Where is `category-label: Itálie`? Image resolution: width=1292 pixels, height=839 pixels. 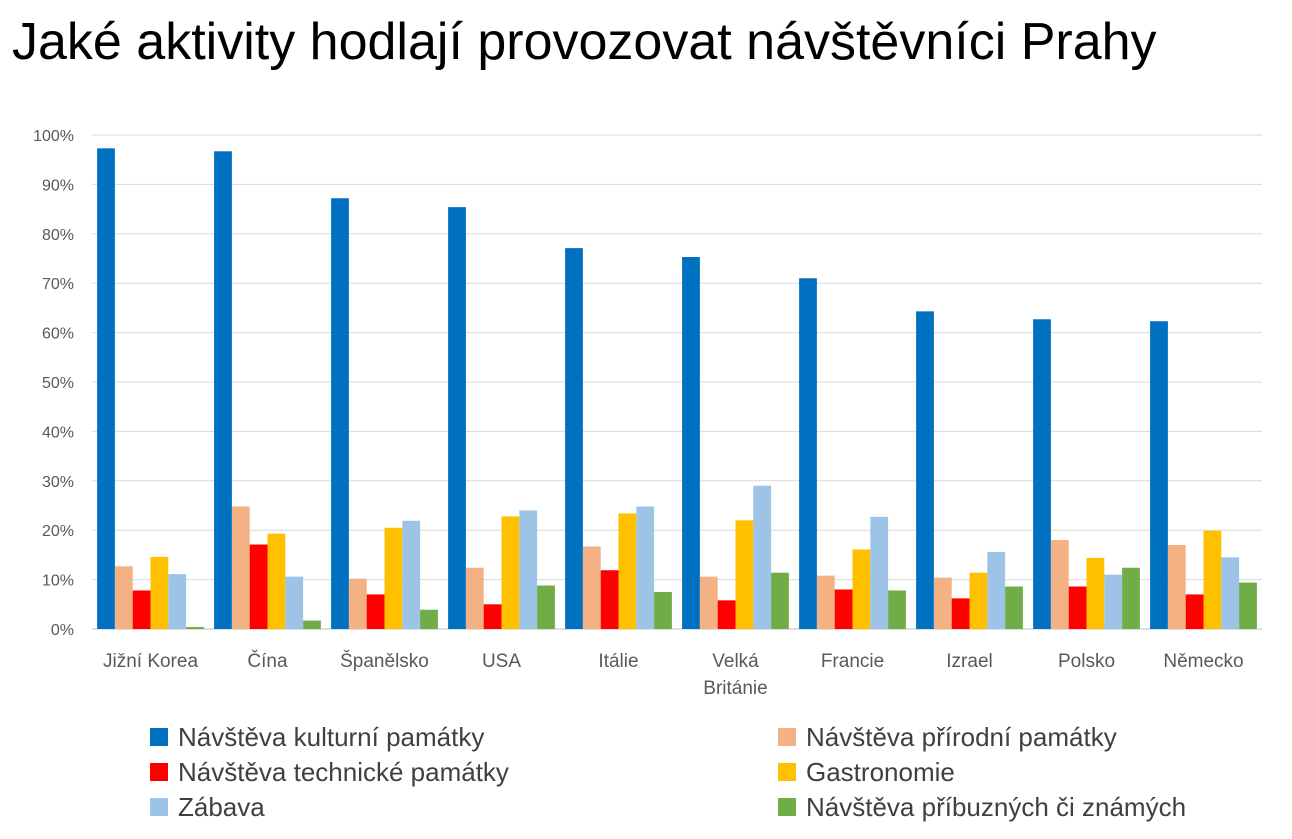
category-label: Itálie is located at coordinates (618, 661).